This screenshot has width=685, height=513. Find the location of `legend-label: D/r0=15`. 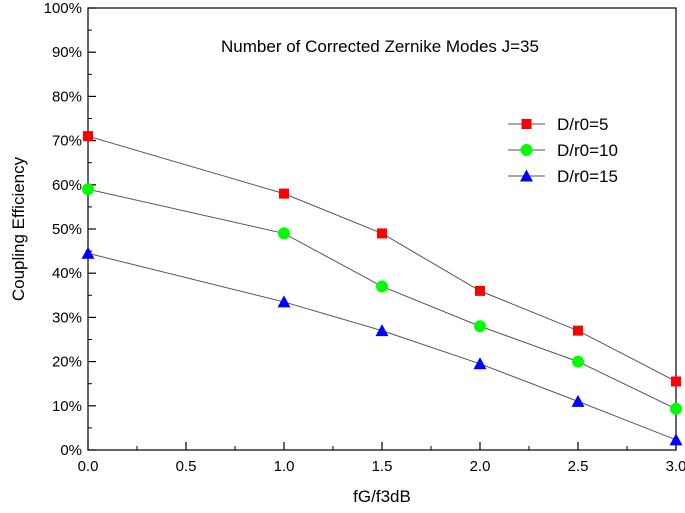

legend-label: D/r0=15 is located at coordinates (587, 176).